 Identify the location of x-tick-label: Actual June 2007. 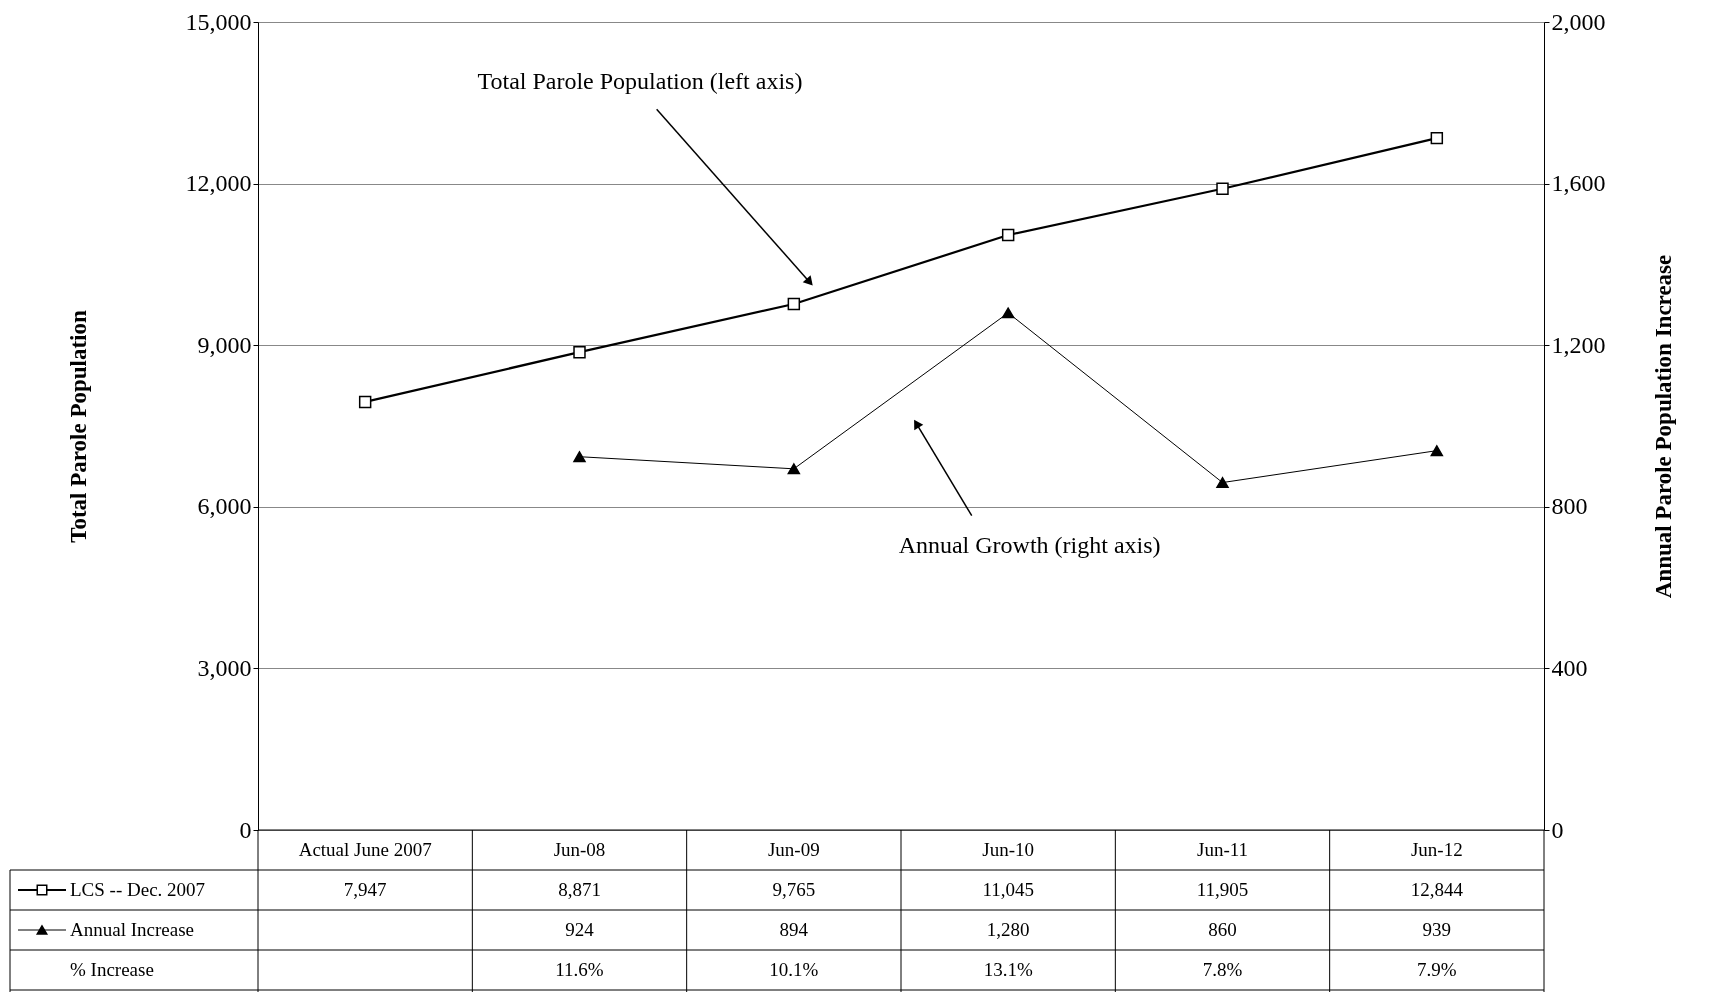
(365, 849).